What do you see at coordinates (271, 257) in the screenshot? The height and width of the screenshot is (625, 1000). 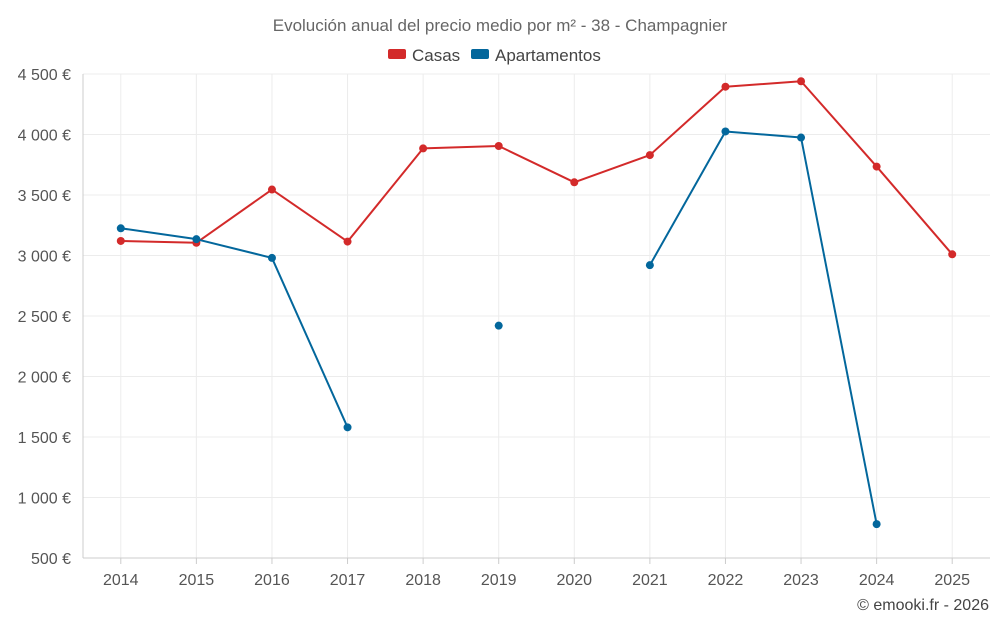 I see `data-point-apartamentos-2016` at bounding box center [271, 257].